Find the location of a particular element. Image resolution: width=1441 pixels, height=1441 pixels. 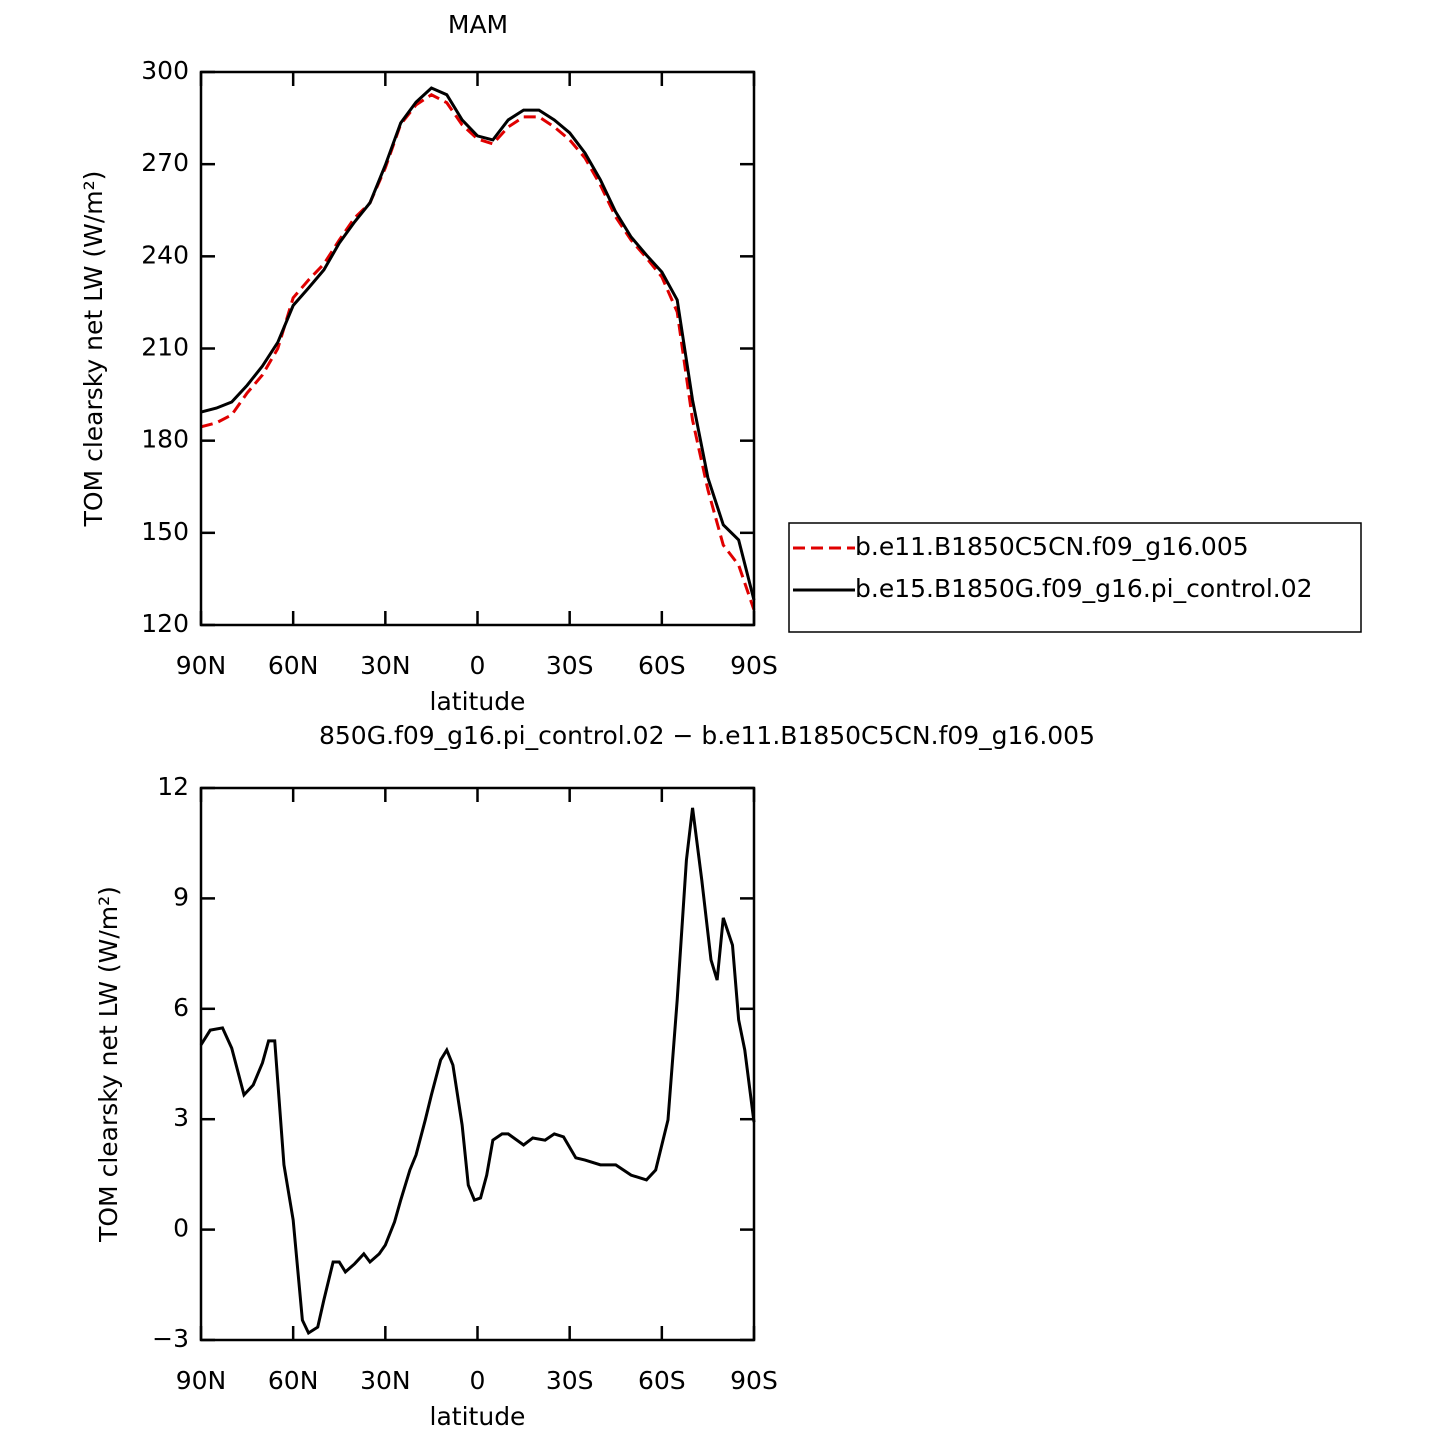

y-tick-label: 150 is located at coordinates (165, 531).